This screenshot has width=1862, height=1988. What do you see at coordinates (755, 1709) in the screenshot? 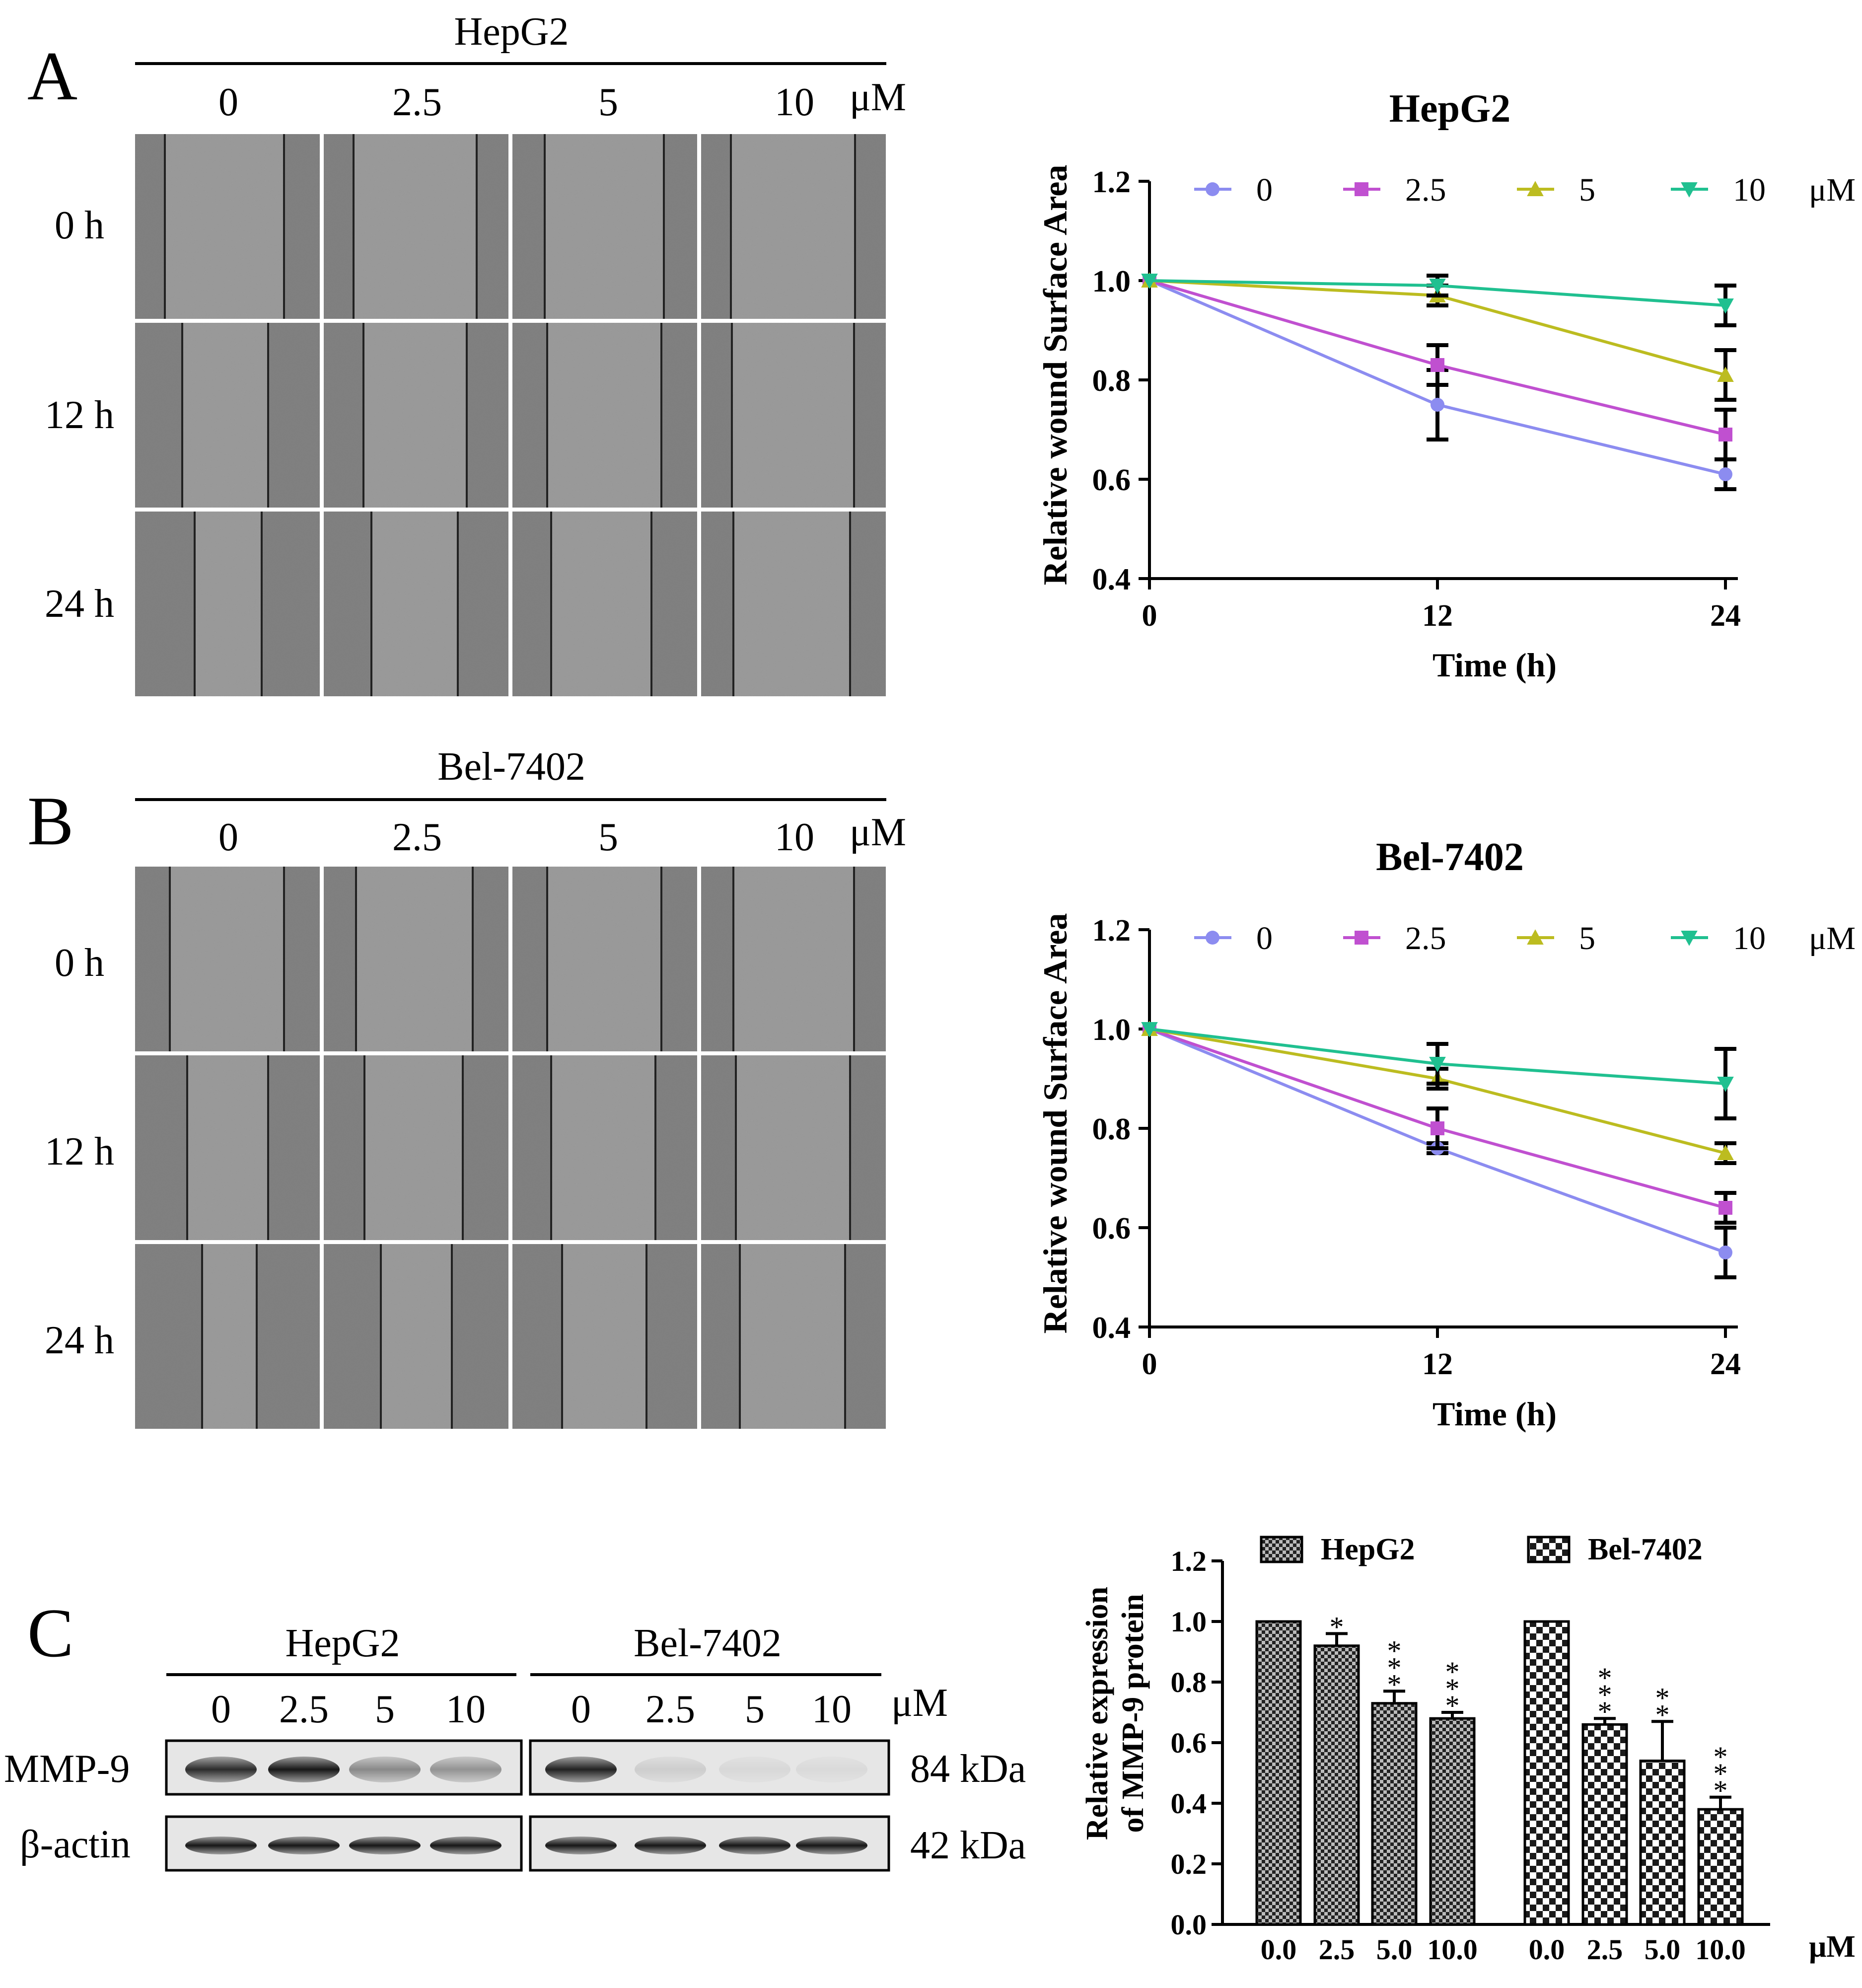
I see `blot-lane-bel7402: 5` at bounding box center [755, 1709].